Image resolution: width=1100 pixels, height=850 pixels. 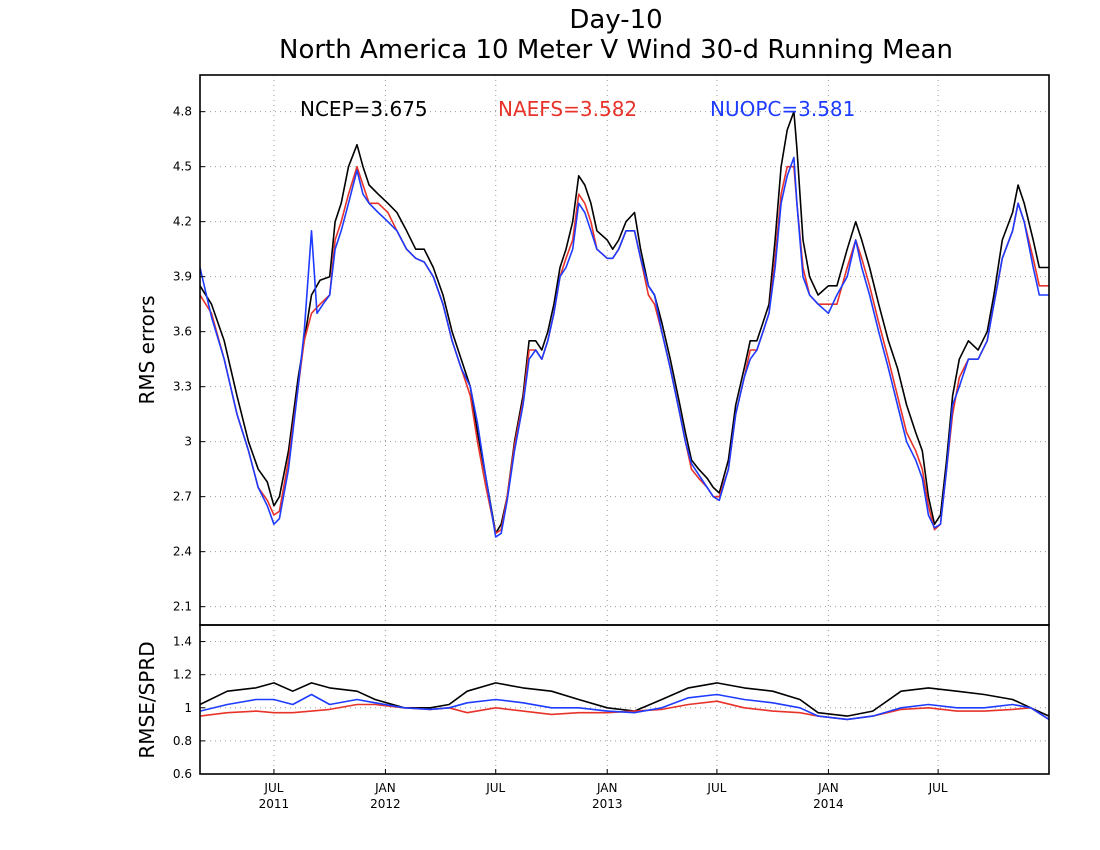 What do you see at coordinates (182, 387) in the screenshot?
I see `top-y-tick-label: 3.3` at bounding box center [182, 387].